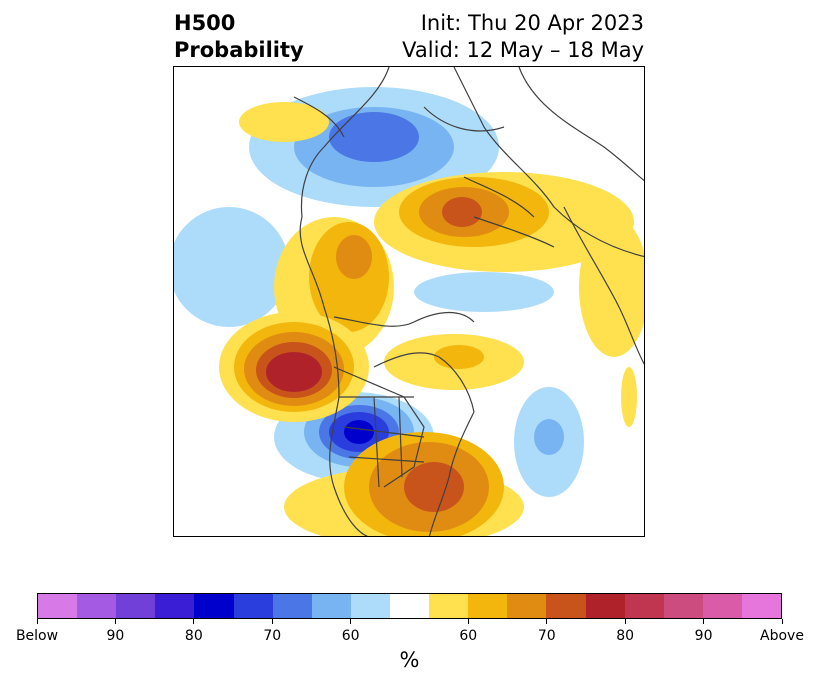 Image resolution: width=819 pixels, height=686 pixels. I want to click on variable-label: H500, so click(205, 23).